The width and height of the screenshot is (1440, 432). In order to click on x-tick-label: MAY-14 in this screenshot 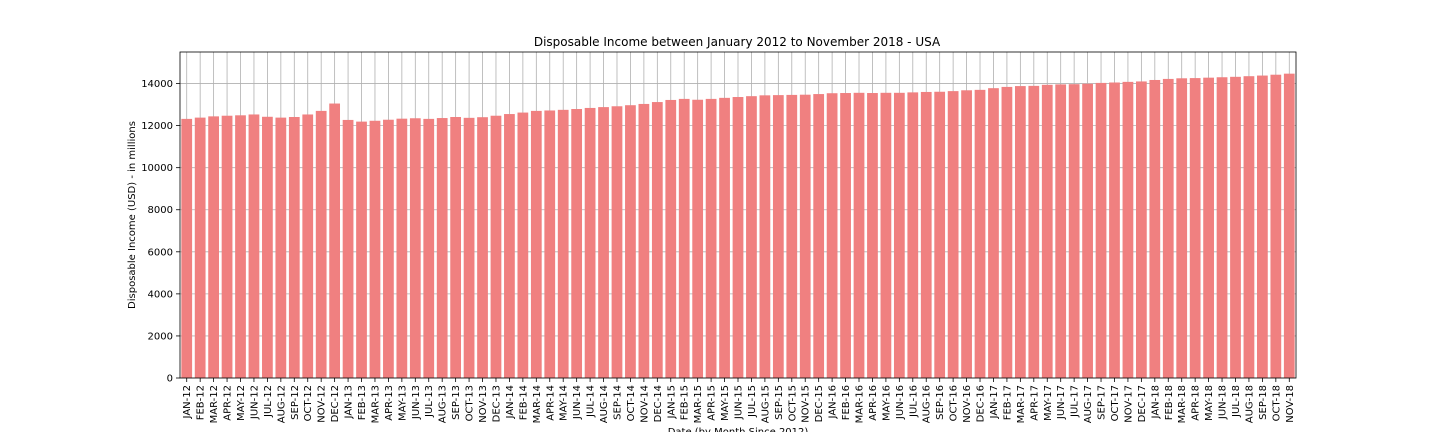, I will do `click(564, 403)`.